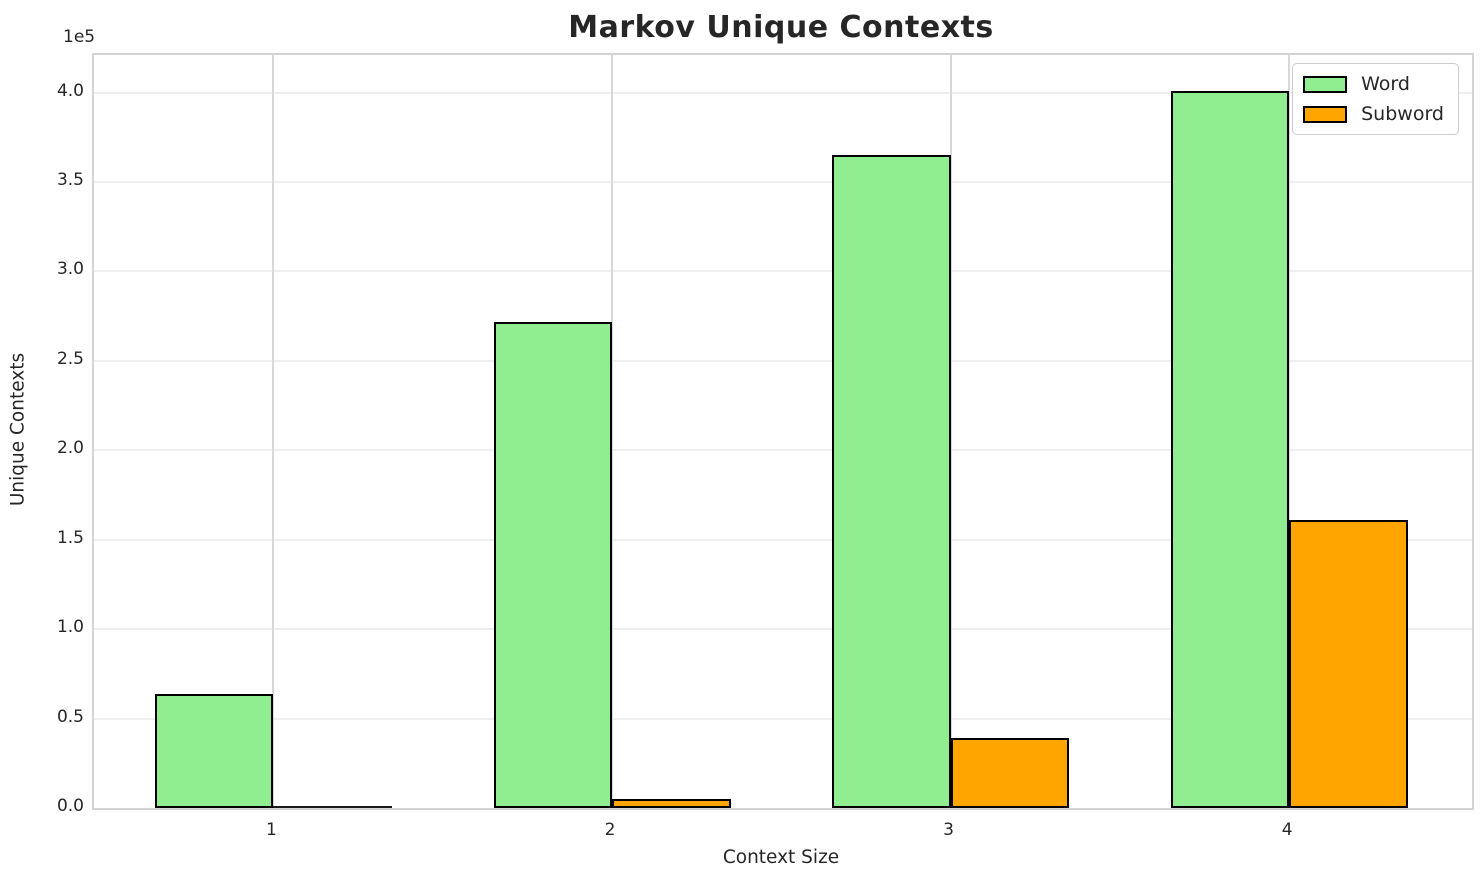 This screenshot has width=1484, height=885. I want to click on y-tick-label: 0.5, so click(70, 716).